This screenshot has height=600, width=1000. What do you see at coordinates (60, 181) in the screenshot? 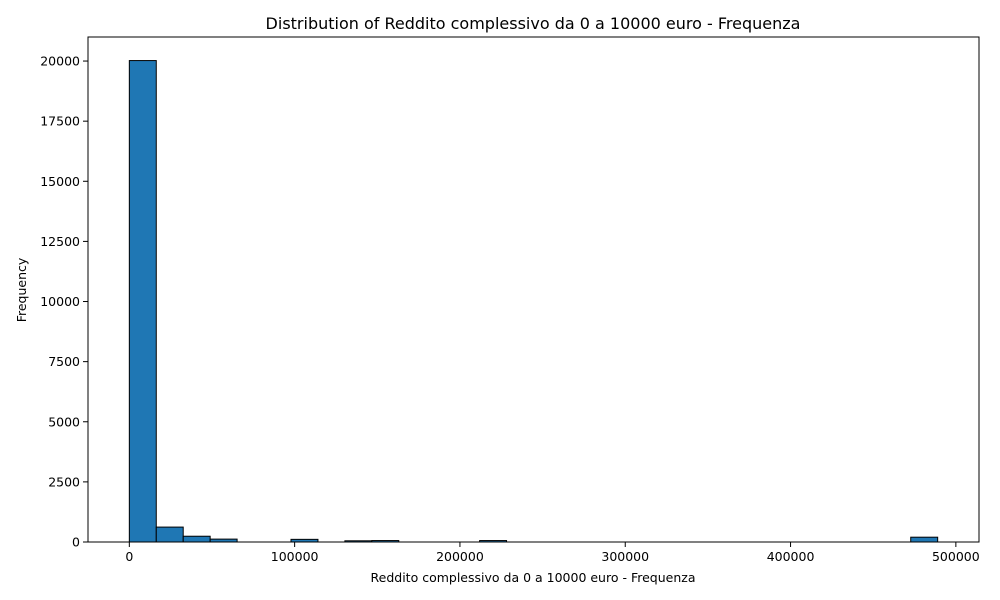
I see `y-tick-label: 15000` at bounding box center [60, 181].